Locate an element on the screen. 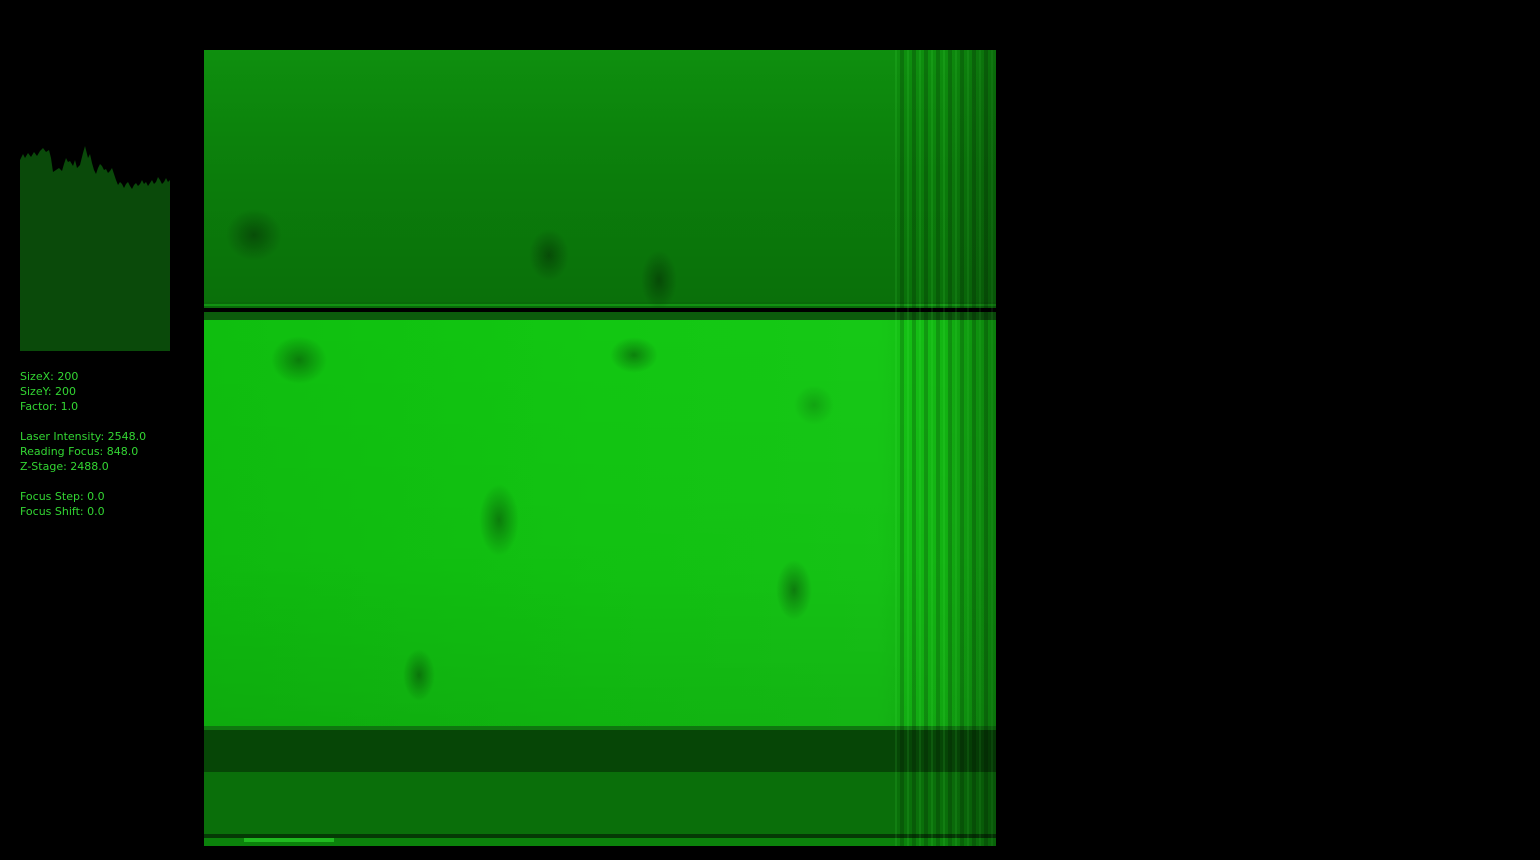 Image resolution: width=1540 pixels, height=860 pixels. intensity-histogram is located at coordinates (95, 245).